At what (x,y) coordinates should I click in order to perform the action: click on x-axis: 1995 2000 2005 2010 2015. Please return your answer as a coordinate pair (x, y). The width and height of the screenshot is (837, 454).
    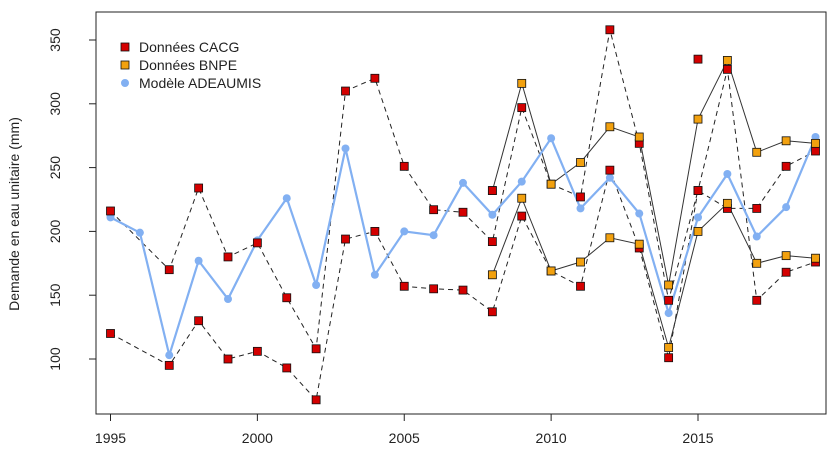
    Looking at the image, I should click on (404, 430).